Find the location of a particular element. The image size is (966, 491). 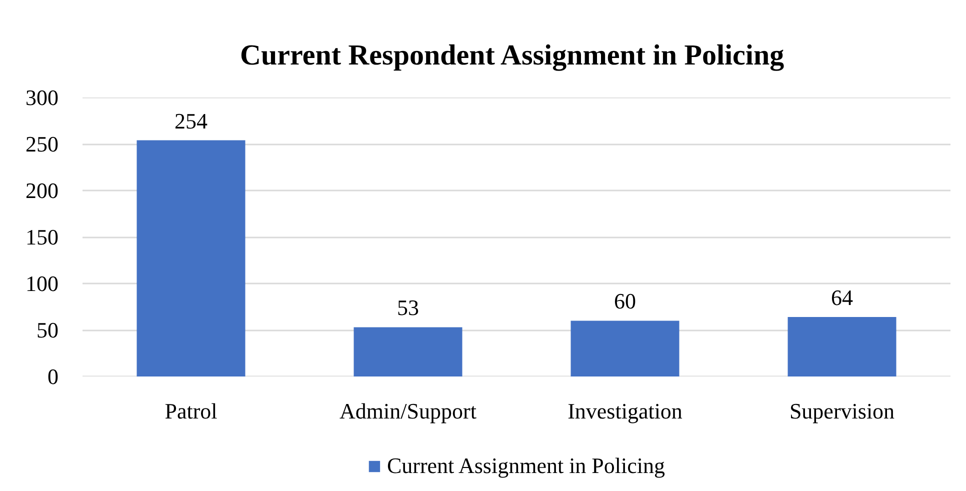

legend-label: Current Assignment in Policing is located at coordinates (526, 465).